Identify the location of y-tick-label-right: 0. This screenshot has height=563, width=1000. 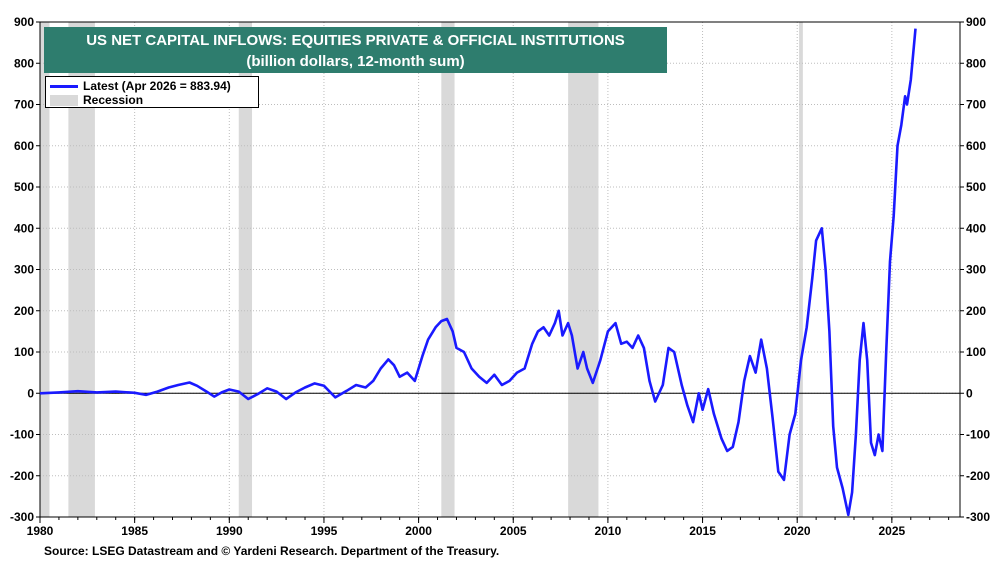
(969, 393).